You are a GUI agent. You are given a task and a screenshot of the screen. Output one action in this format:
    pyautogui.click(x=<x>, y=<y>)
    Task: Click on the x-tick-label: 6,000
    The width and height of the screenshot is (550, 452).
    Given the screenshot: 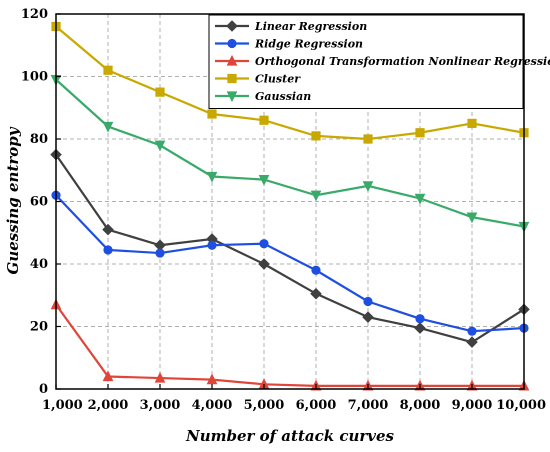 What is the action you would take?
    pyautogui.click(x=316, y=405)
    